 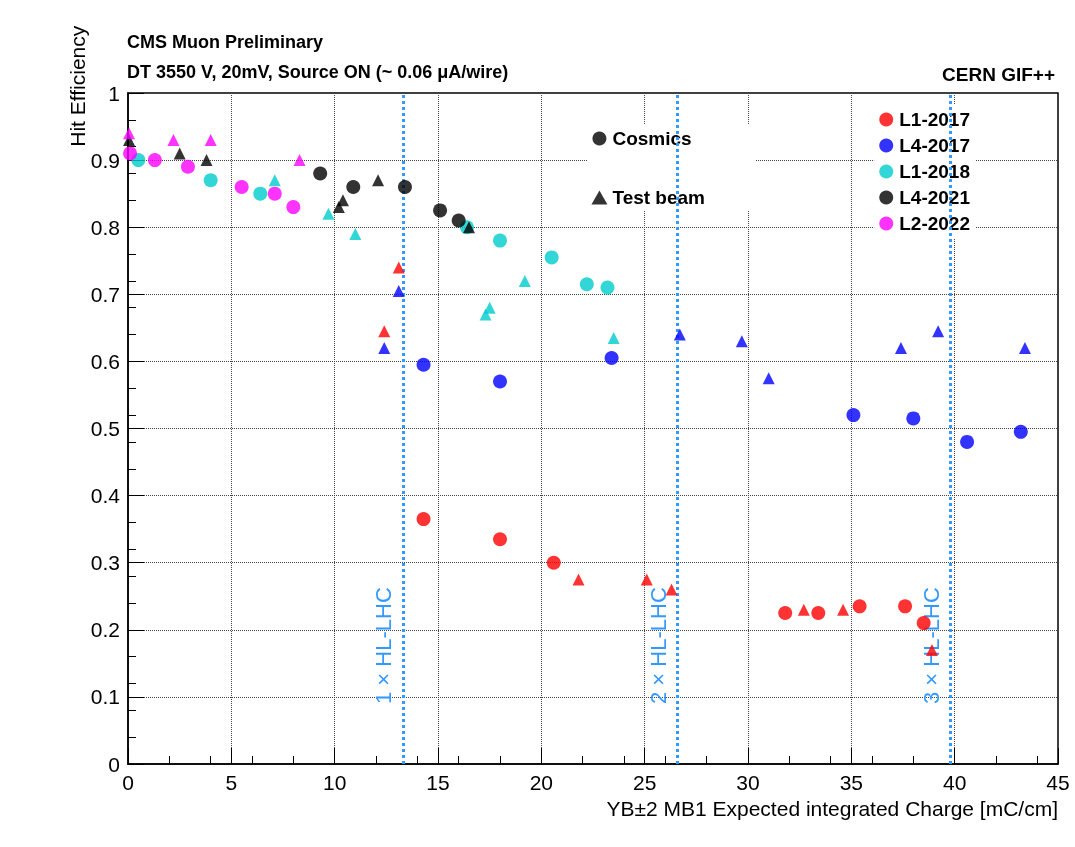 What do you see at coordinates (935, 197) in the screenshot?
I see `legend-label: L4-2021` at bounding box center [935, 197].